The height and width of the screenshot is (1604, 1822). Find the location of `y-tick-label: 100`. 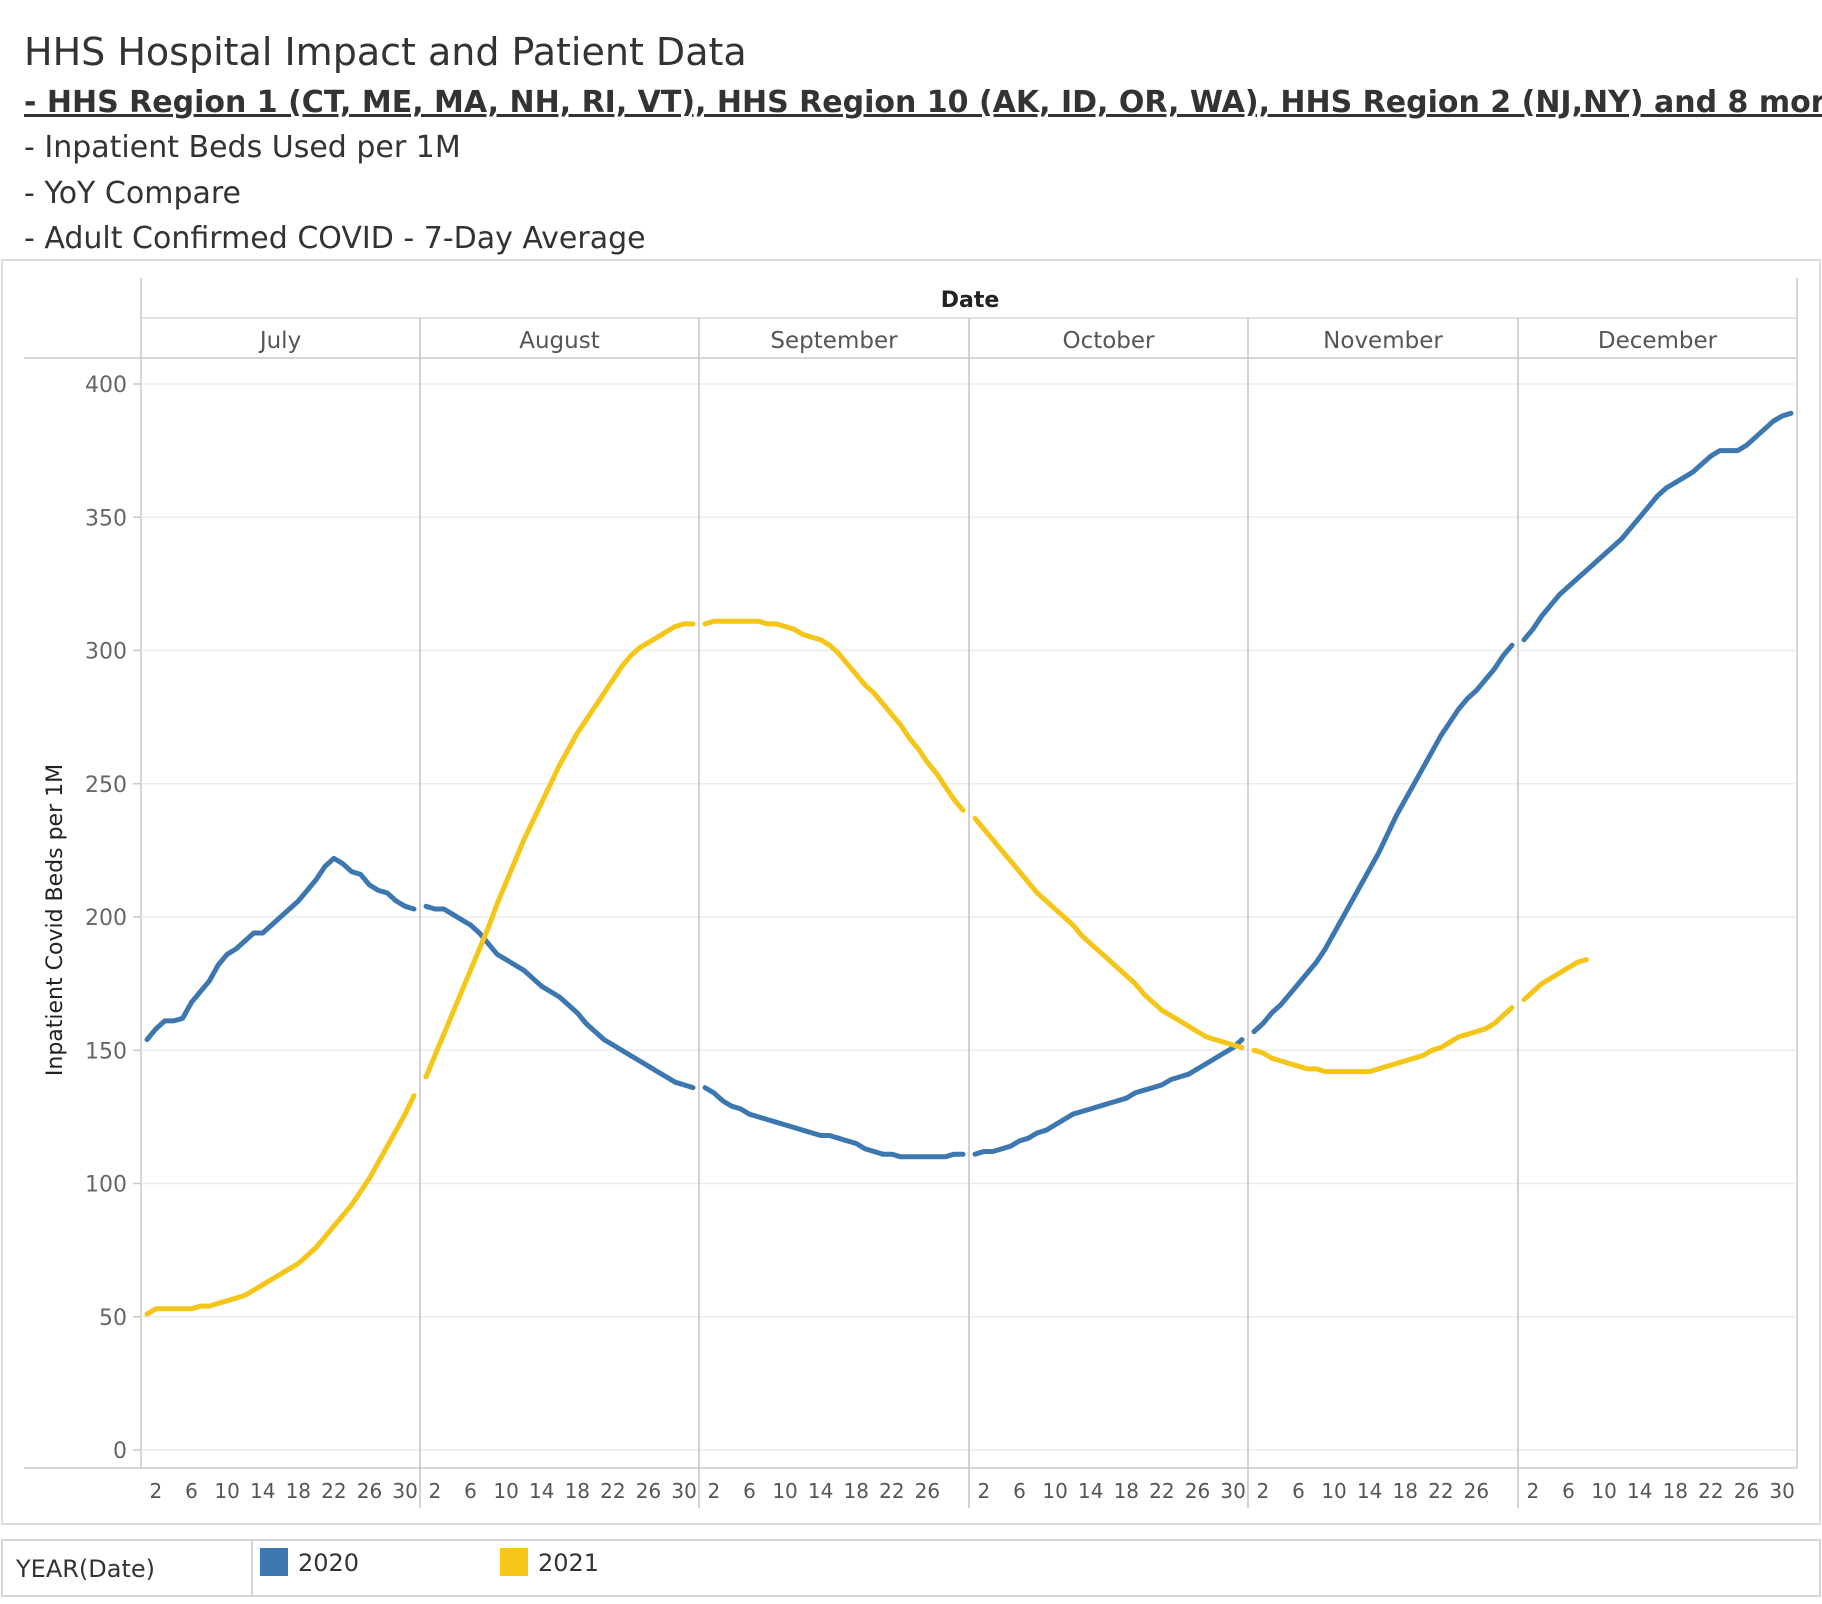

y-tick-label: 100 is located at coordinates (106, 1185).